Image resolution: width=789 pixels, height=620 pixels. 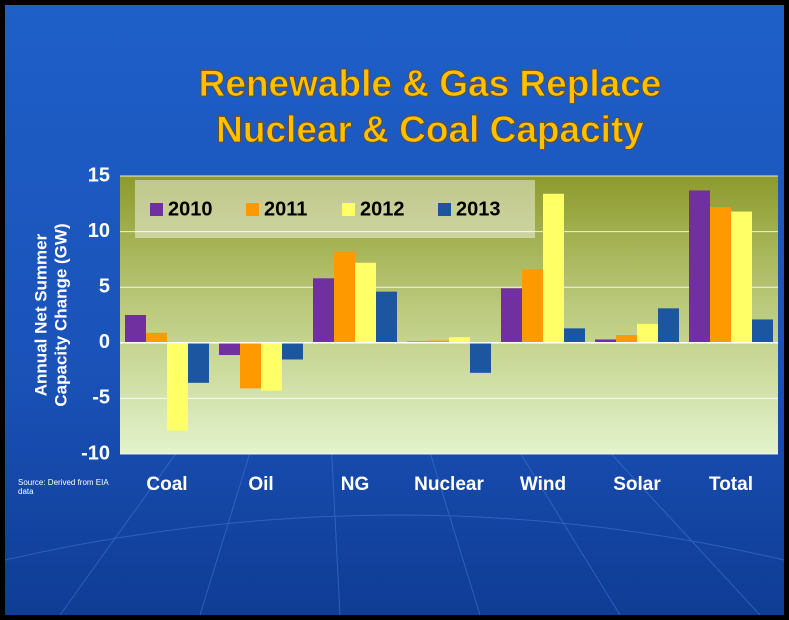 I want to click on x-tick-label: Oil, so click(x=260, y=484).